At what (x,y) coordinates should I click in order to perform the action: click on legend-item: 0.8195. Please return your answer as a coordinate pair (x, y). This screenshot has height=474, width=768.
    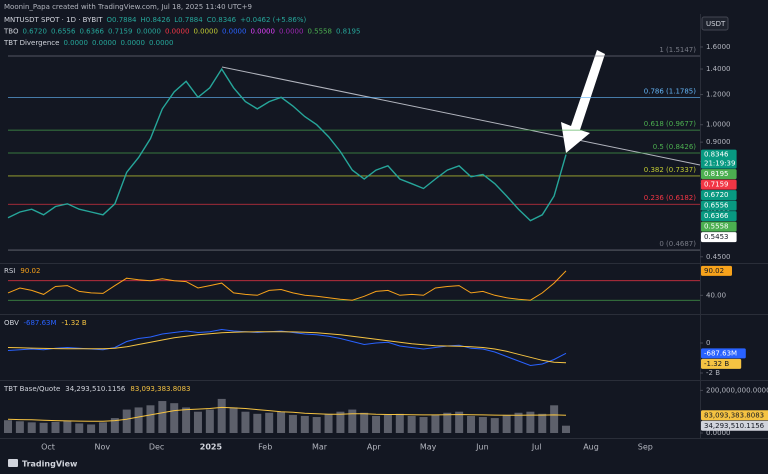
    Looking at the image, I should click on (348, 32).